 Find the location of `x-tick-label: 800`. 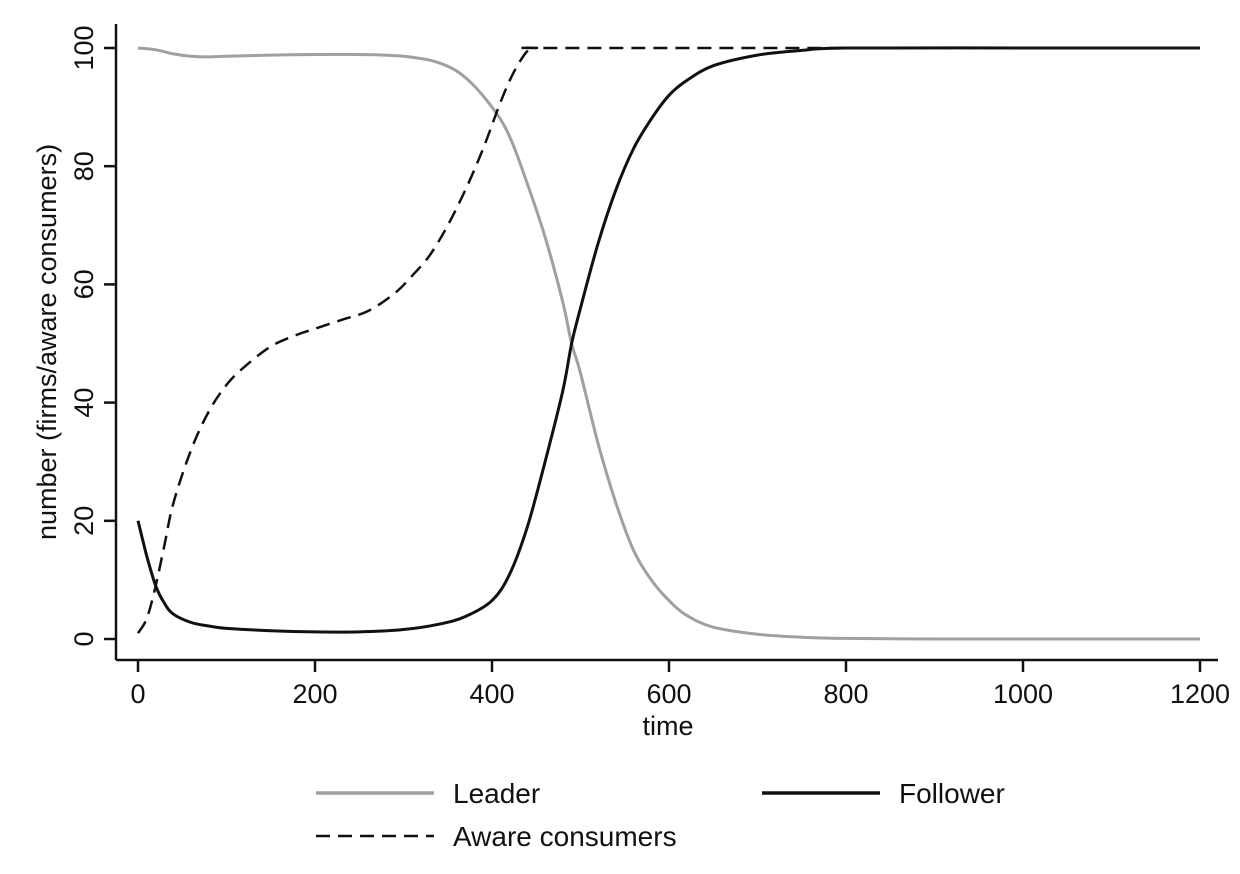

x-tick-label: 800 is located at coordinates (845, 694).